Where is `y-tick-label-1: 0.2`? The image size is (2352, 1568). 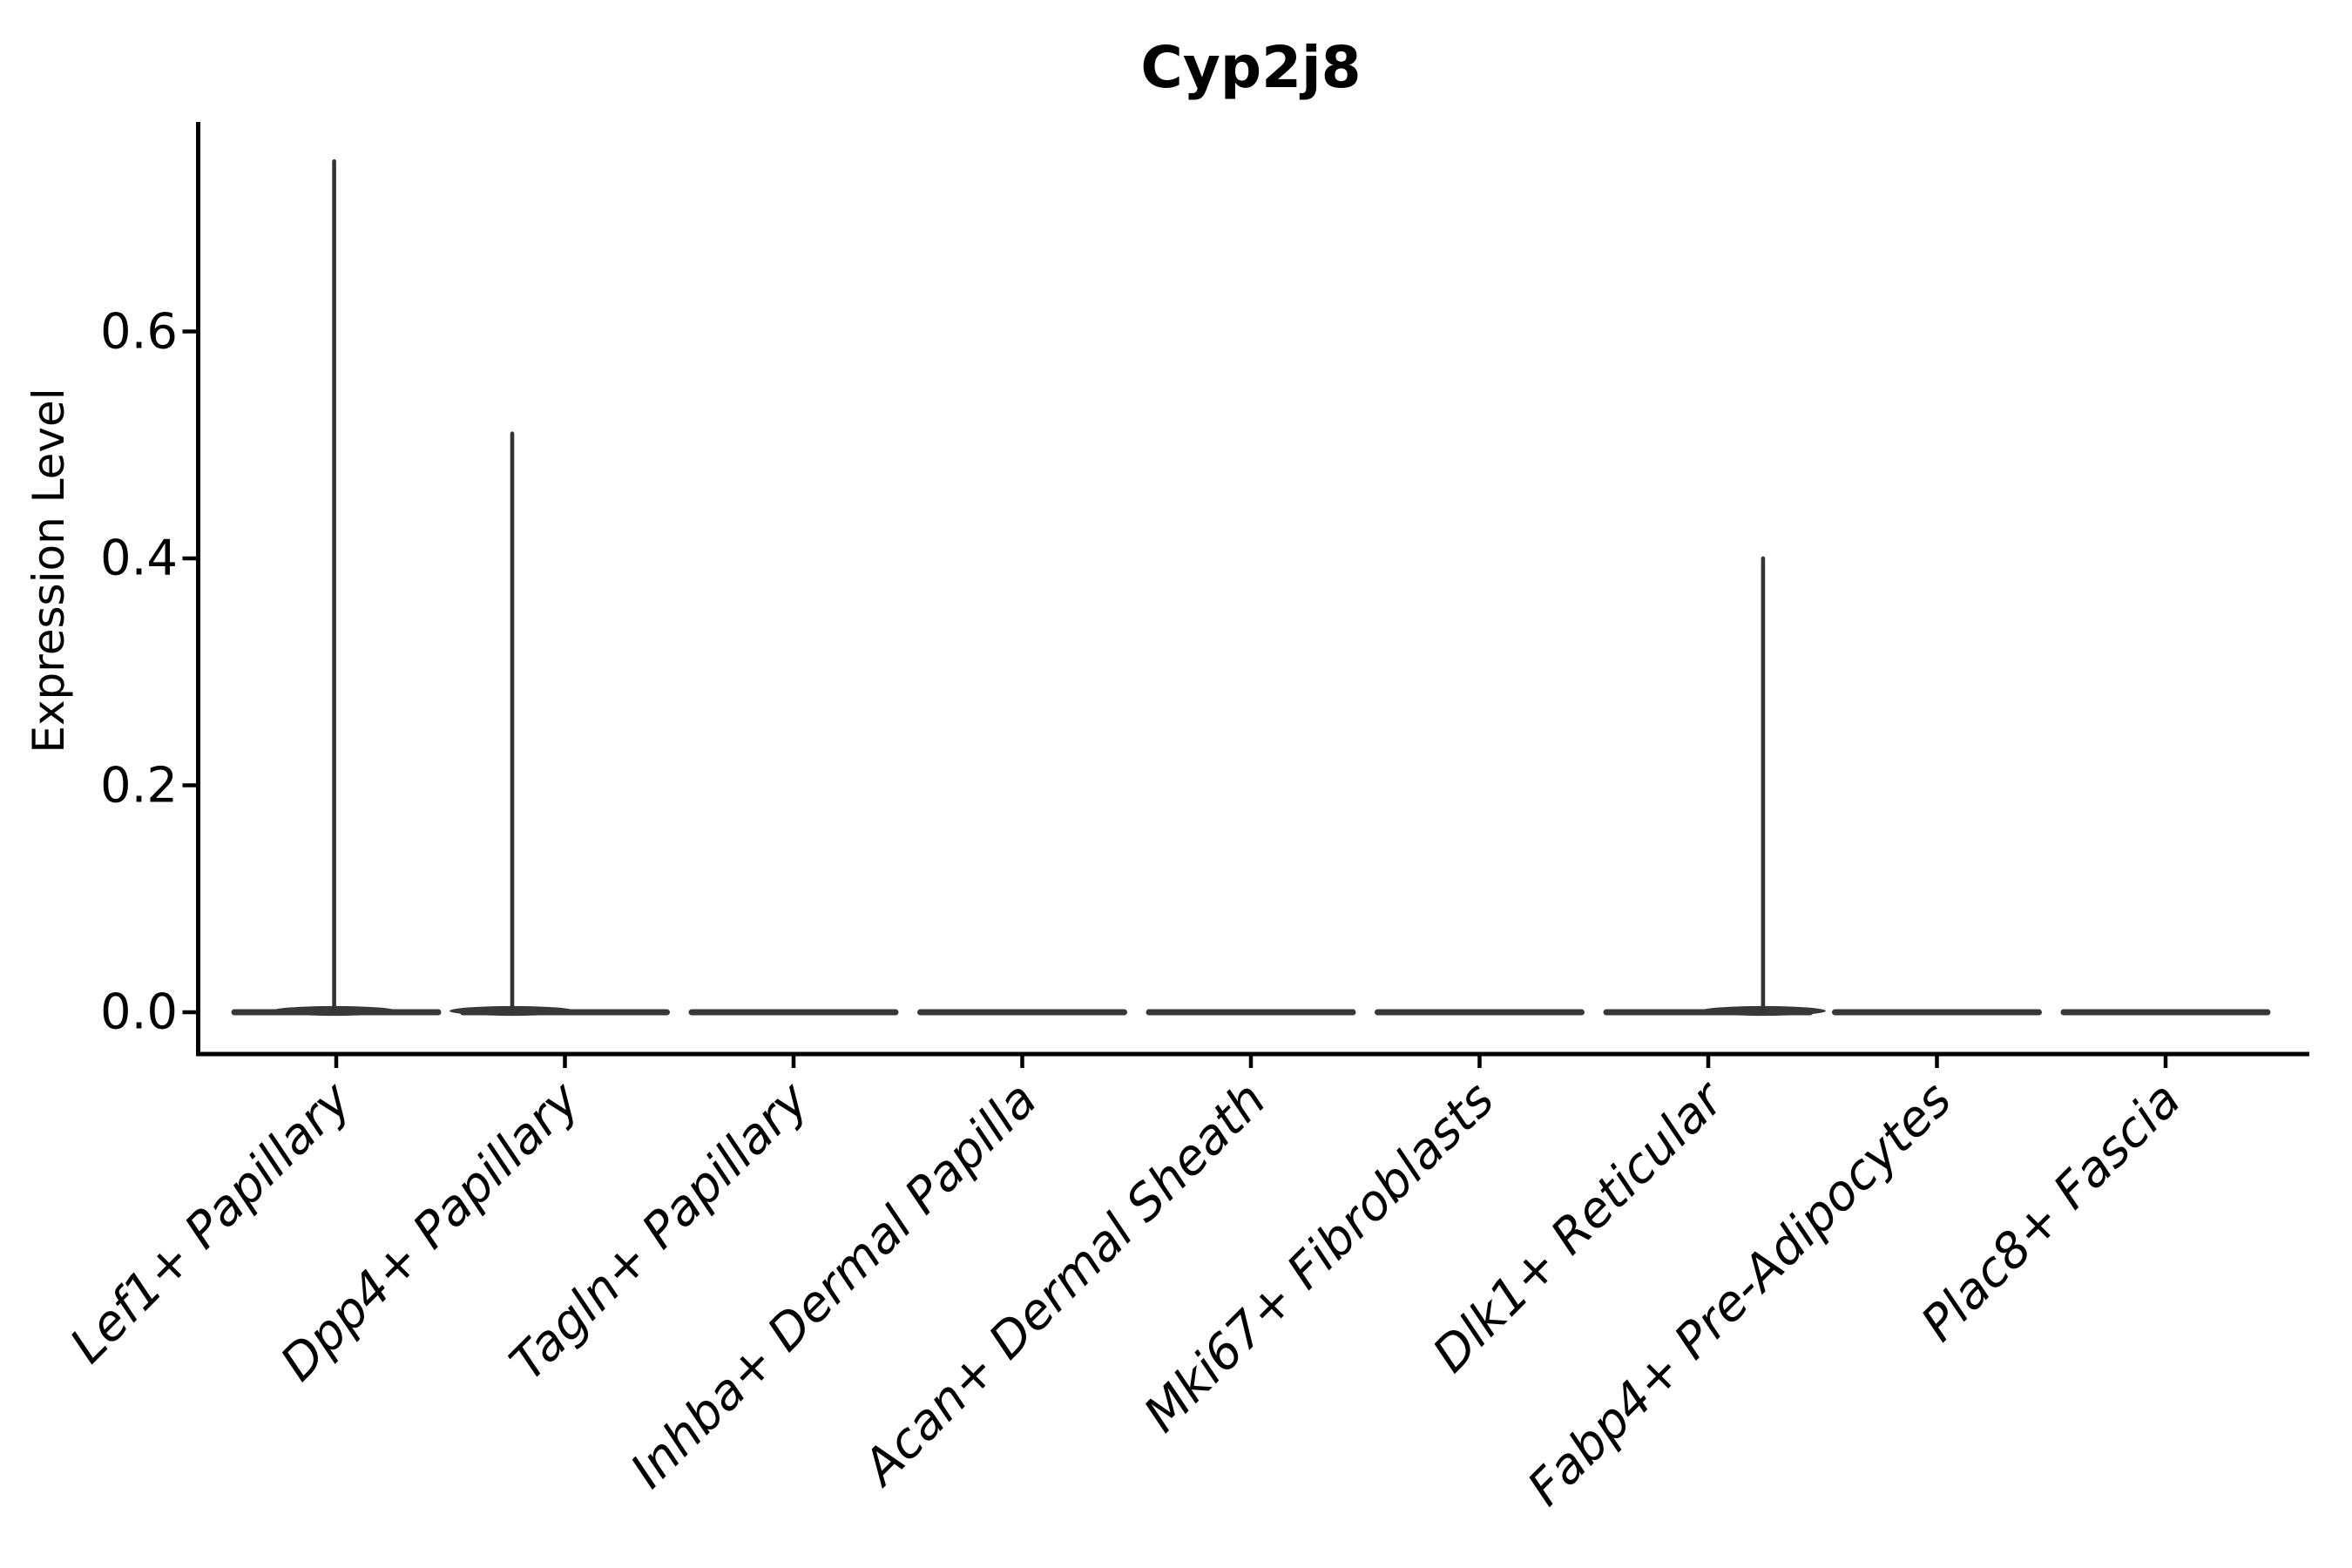 y-tick-label-1: 0.2 is located at coordinates (139, 786).